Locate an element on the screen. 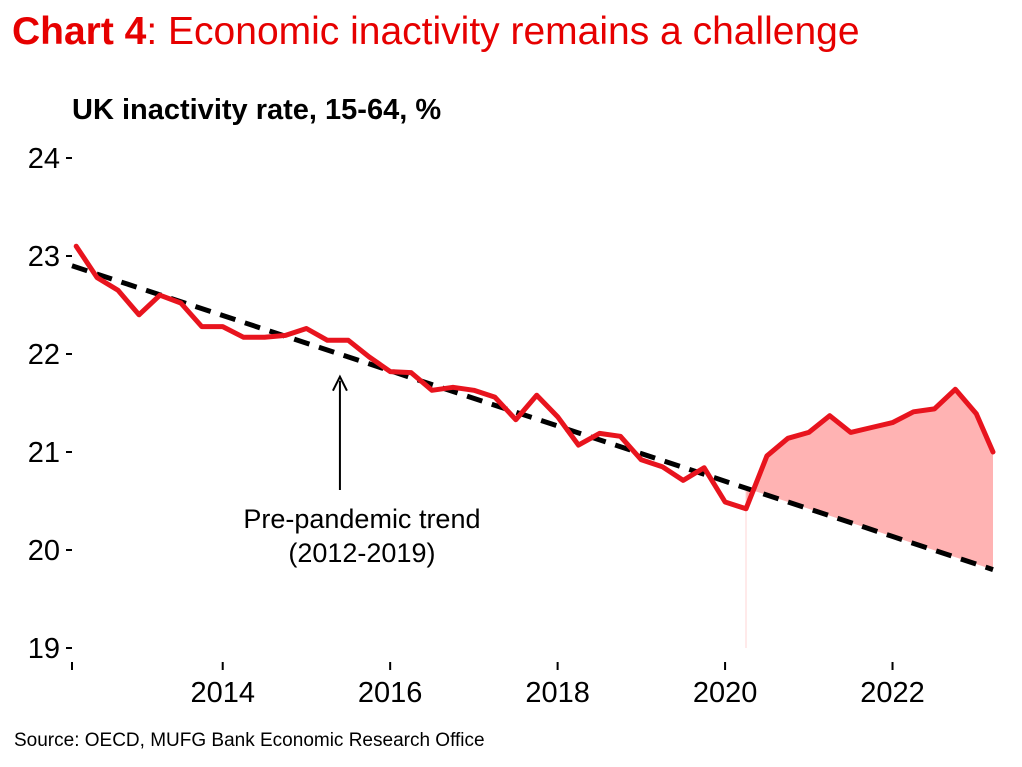 This screenshot has height=767, width=1022. x-tick-label: 2018 is located at coordinates (557, 693).